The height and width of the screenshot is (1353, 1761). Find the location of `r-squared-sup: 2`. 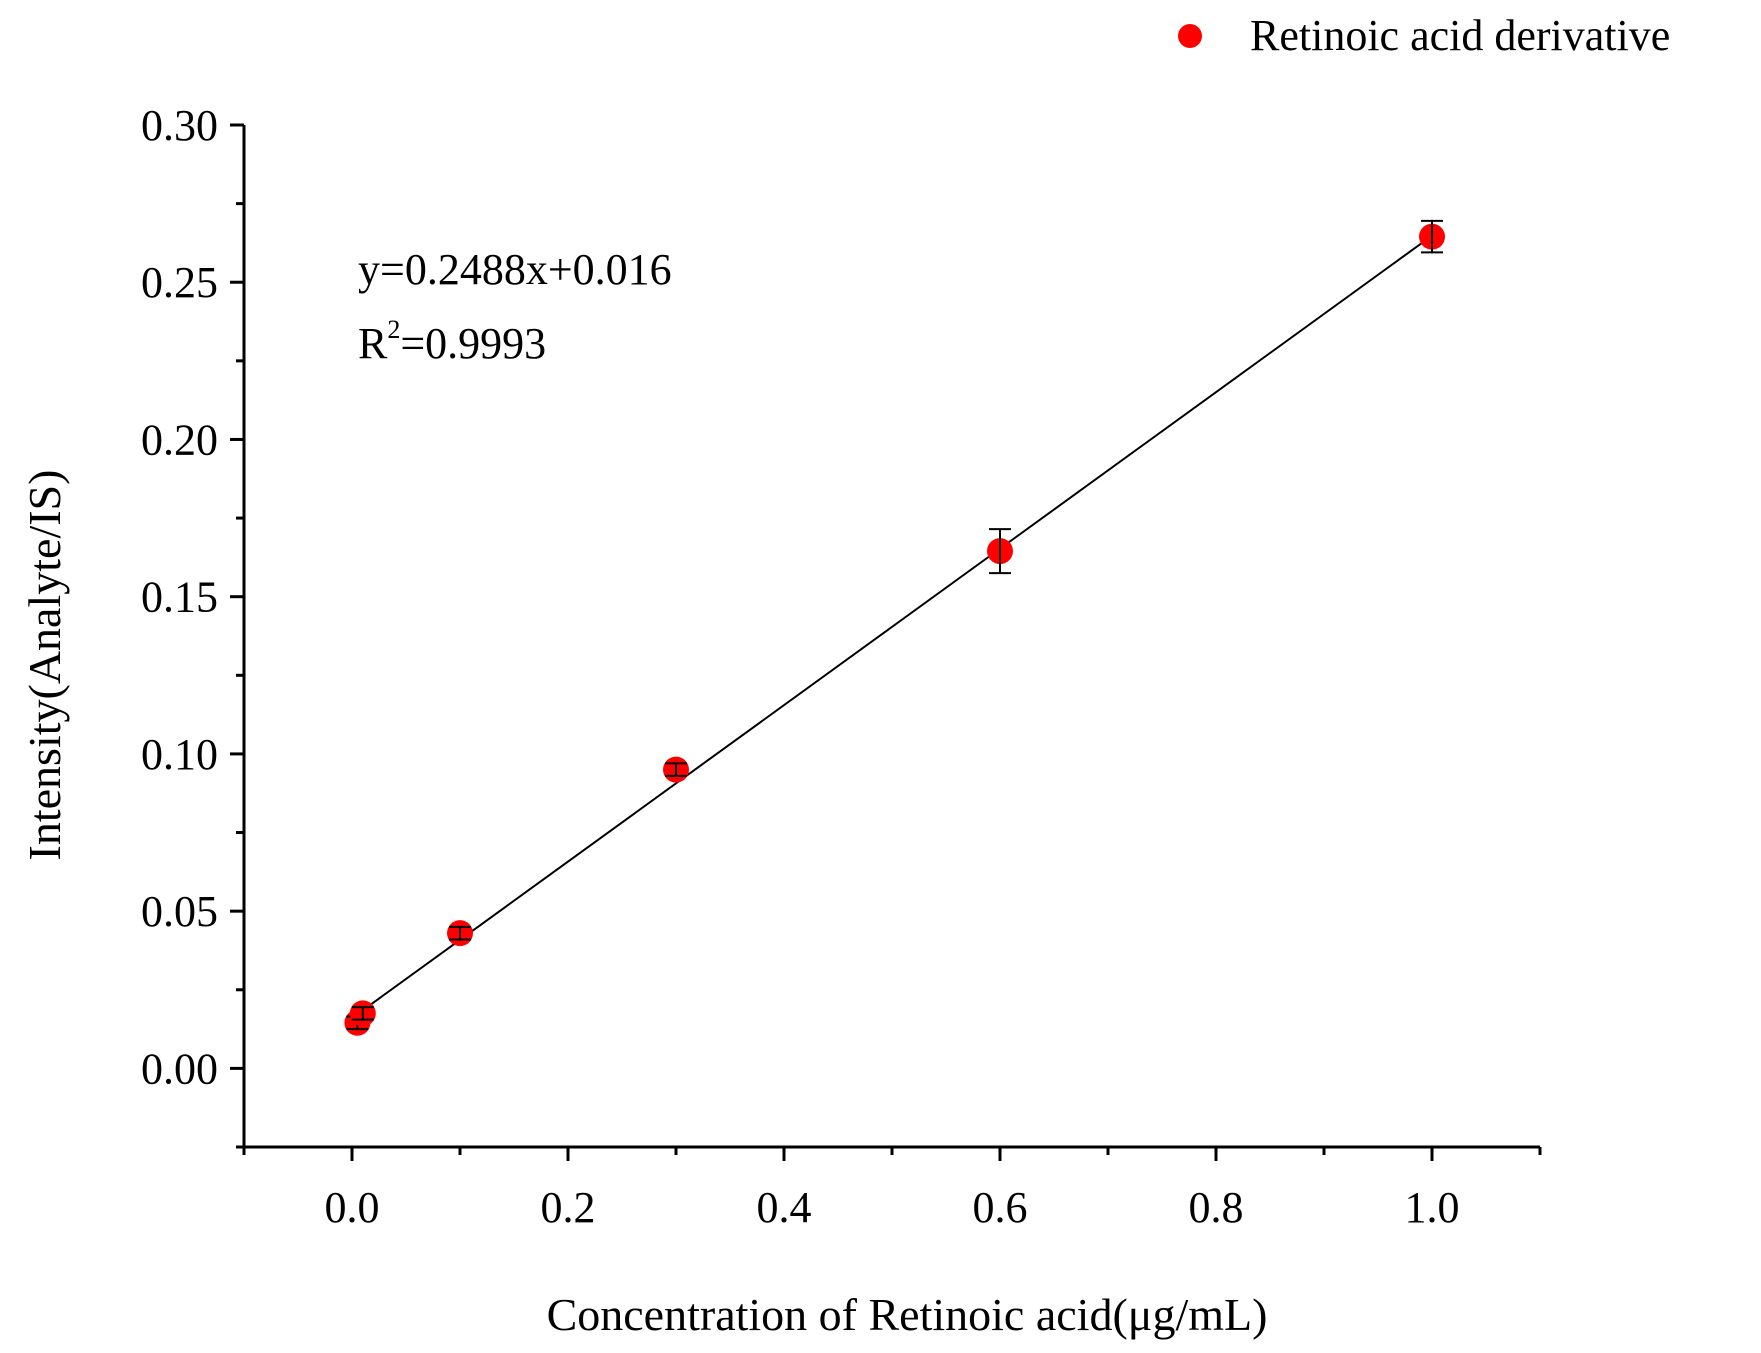

r-squared-sup: 2 is located at coordinates (393, 329).